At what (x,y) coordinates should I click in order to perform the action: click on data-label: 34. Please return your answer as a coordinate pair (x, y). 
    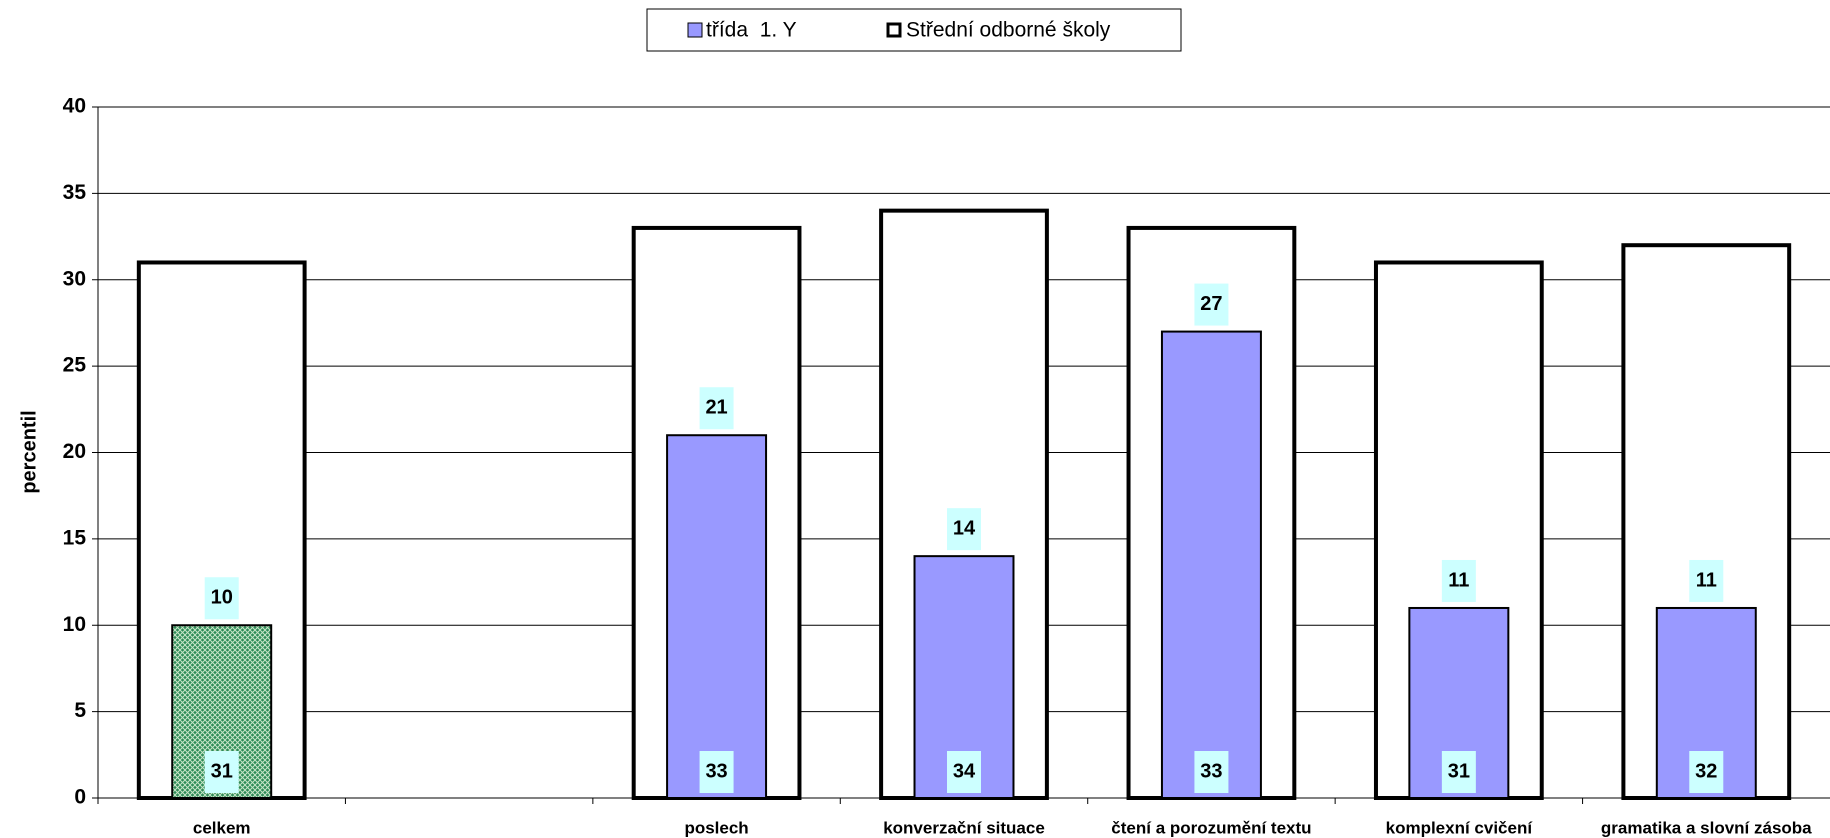
    Looking at the image, I should click on (964, 771).